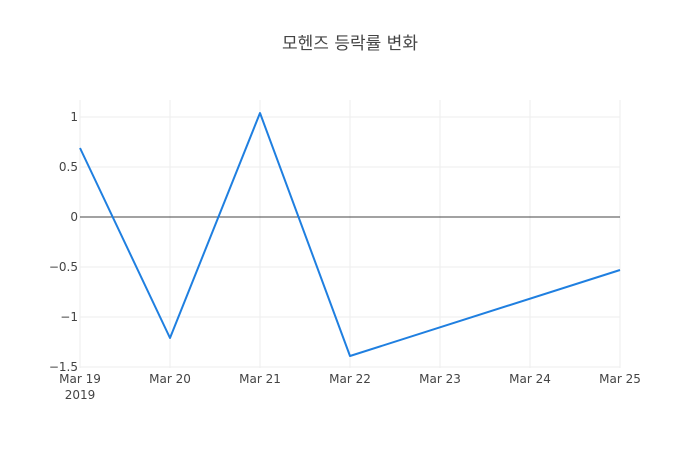 The image size is (700, 454). What do you see at coordinates (69, 317) in the screenshot?
I see `y-tick-label: −1` at bounding box center [69, 317].